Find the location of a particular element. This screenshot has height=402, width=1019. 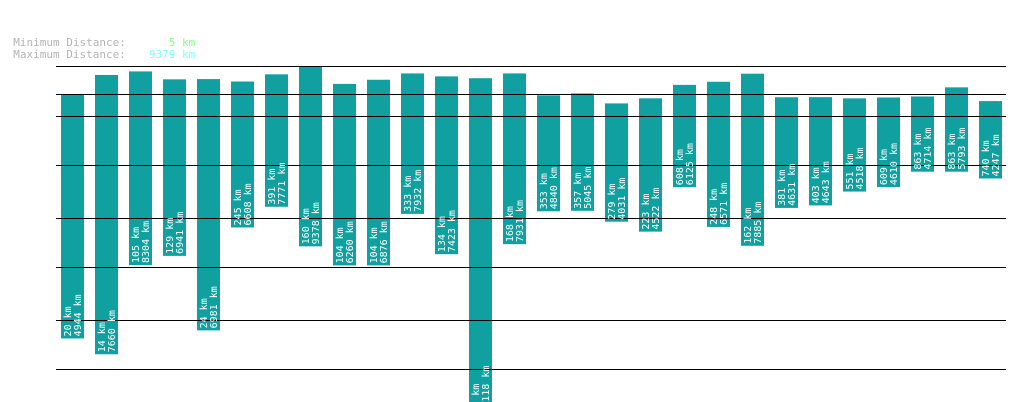

bar-min-label: 223 km is located at coordinates (646, 212).